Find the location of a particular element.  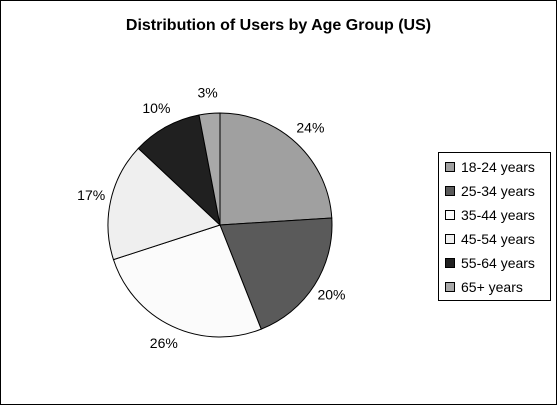

slice-value-label: 20% is located at coordinates (331, 294).